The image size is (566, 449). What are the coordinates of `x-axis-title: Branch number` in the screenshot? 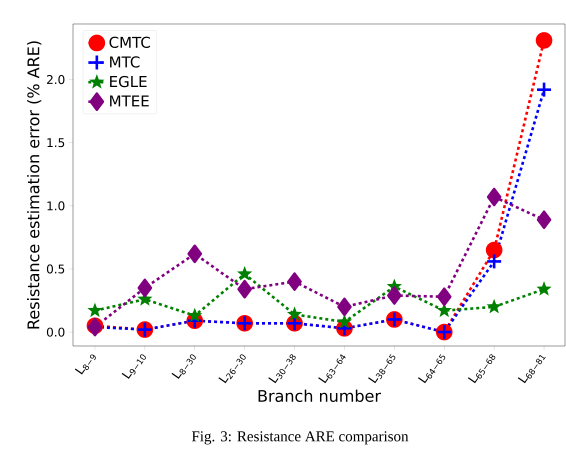 It's located at (319, 396).